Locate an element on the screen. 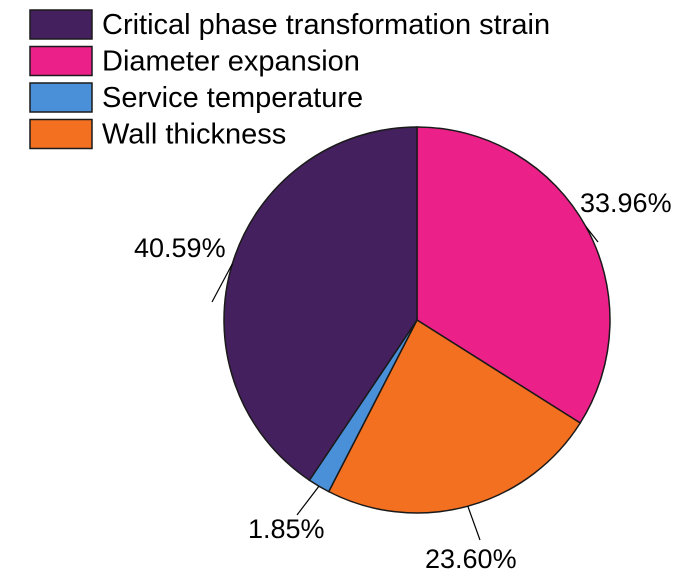 The width and height of the screenshot is (700, 588). leader-line-diameter-expansion is located at coordinates (592, 234).